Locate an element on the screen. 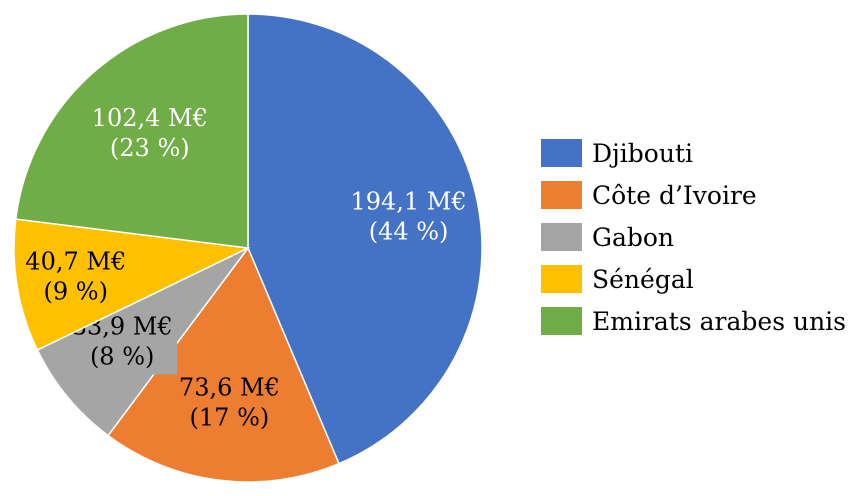 The height and width of the screenshot is (496, 860). slice-percent-label: (9 %) is located at coordinates (76, 291).